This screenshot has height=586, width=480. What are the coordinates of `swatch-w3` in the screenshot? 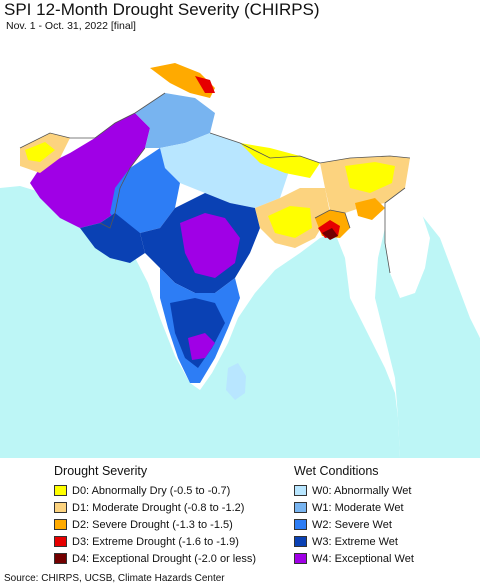 It's located at (300, 541).